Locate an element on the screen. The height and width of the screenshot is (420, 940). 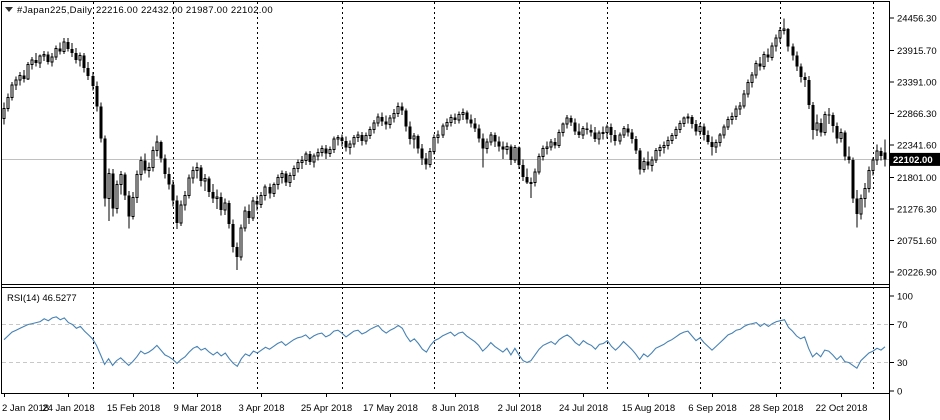
price-axis-label: 21276.30 is located at coordinates (917, 210).